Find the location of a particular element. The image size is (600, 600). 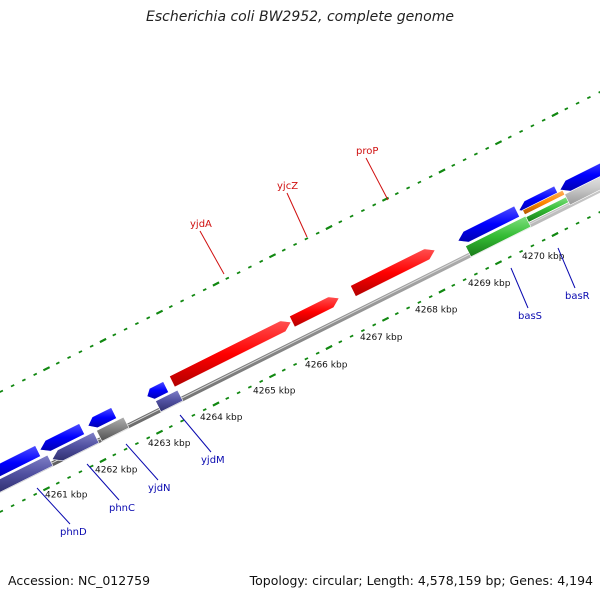

gene-phnC-arrow is located at coordinates (62, 437).